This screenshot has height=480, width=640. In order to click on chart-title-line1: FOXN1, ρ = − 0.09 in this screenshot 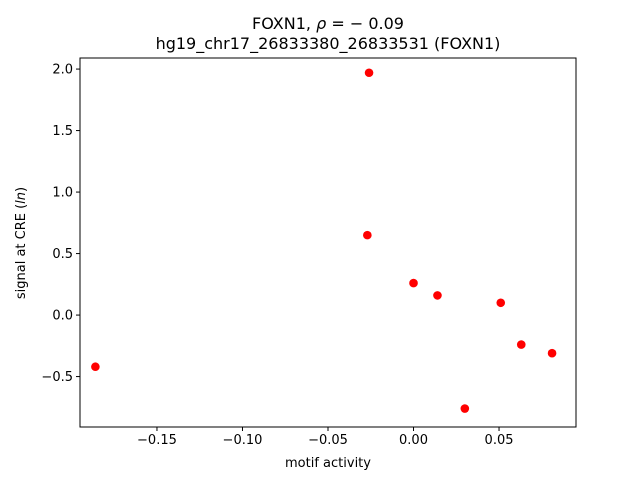, I will do `click(328, 23)`.